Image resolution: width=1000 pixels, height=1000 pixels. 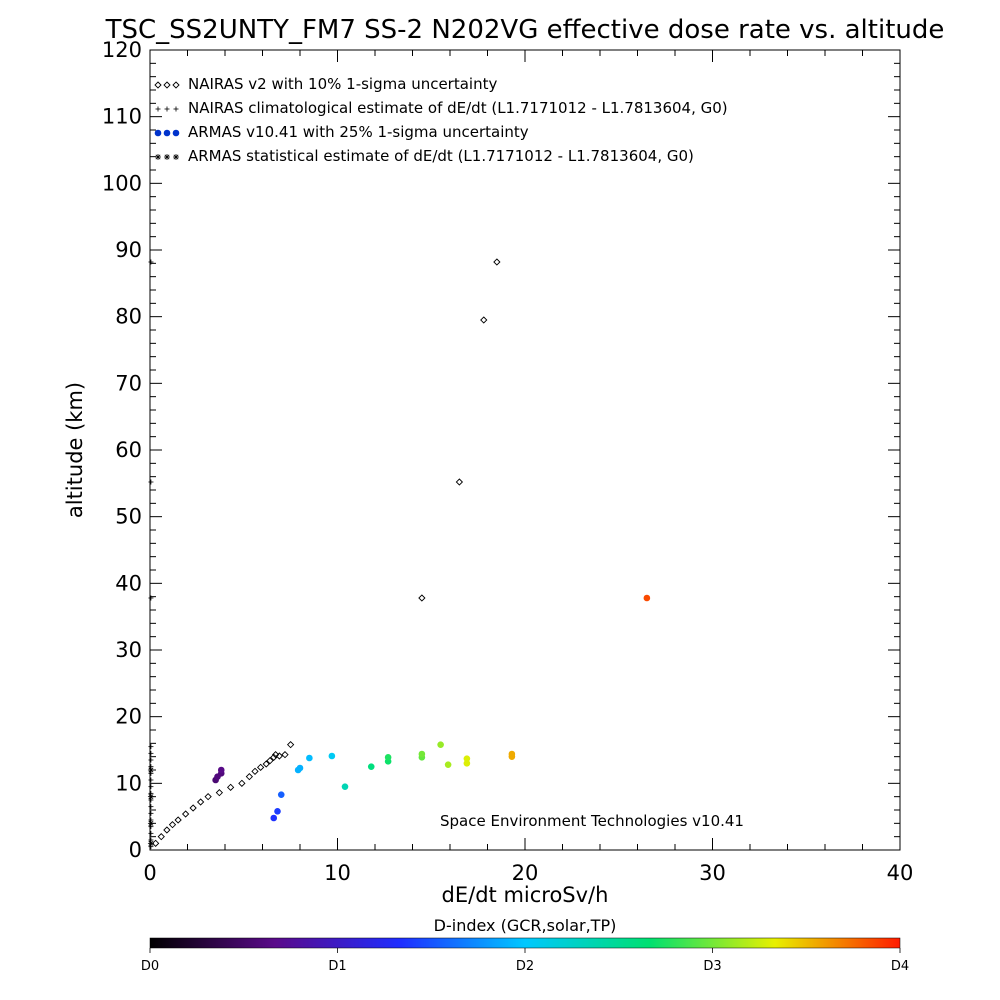 I want to click on x-tick-label: 20, so click(x=525, y=873).